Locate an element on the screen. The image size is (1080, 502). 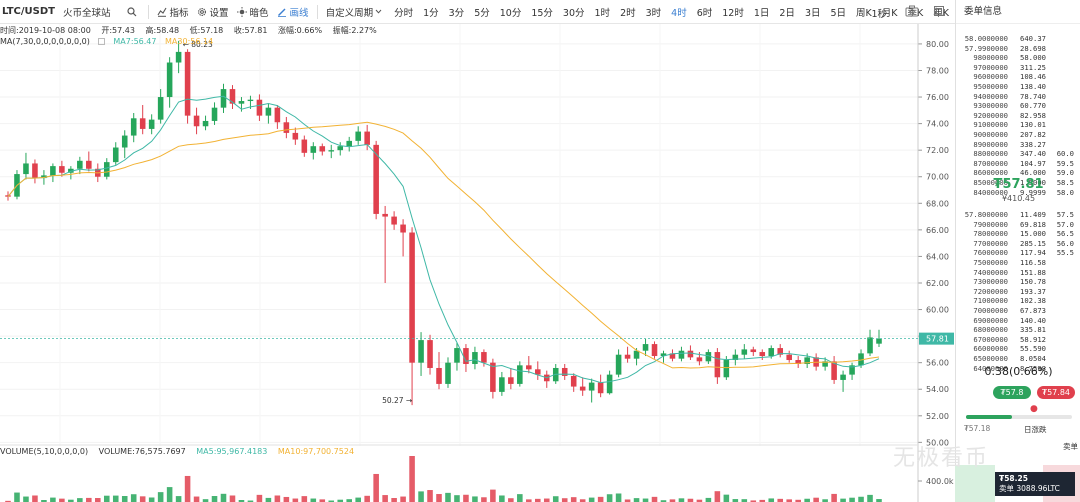
bid-row: 73000000 150.78 is located at coordinates (1018, 281).